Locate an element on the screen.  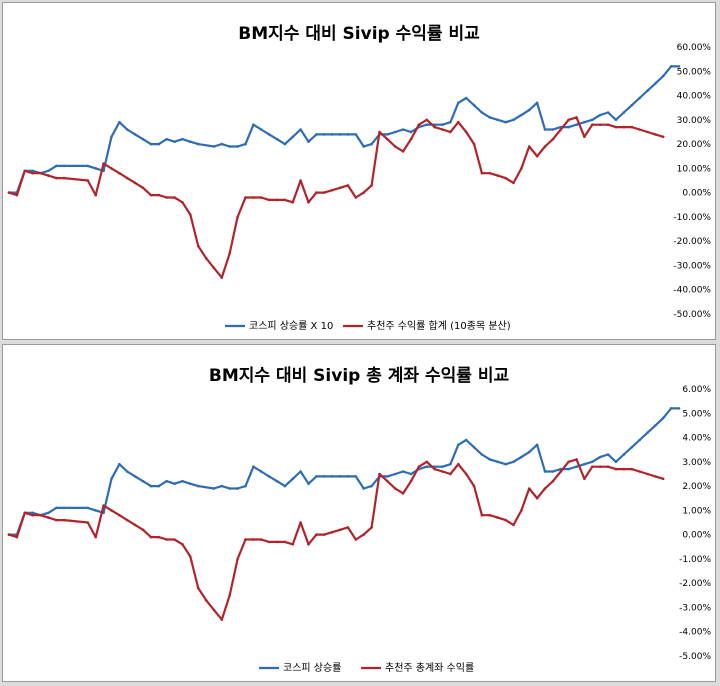
legend-label: 추천주 수익률 합계 (10종목 분산) is located at coordinates (439, 326).